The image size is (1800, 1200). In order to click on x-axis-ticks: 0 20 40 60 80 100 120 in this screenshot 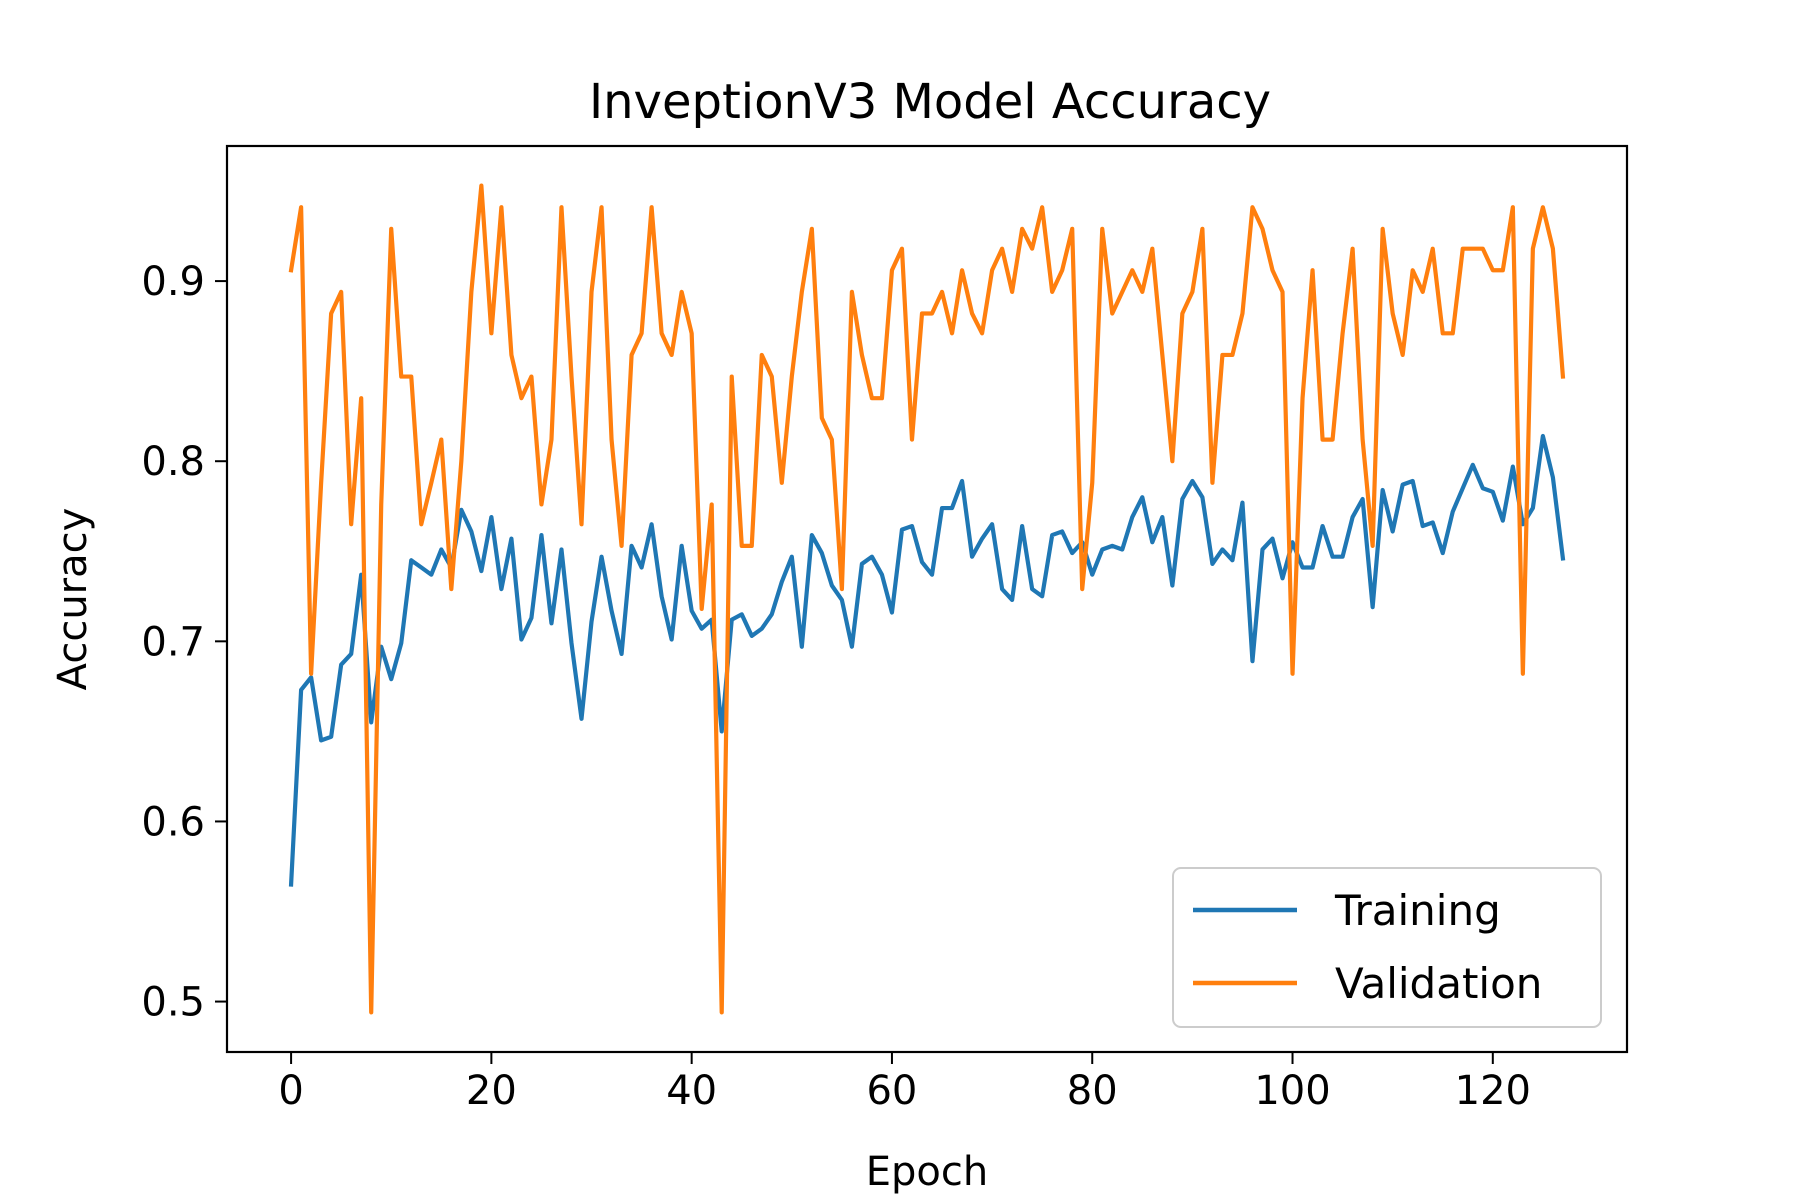, I will do `click(904, 1083)`.